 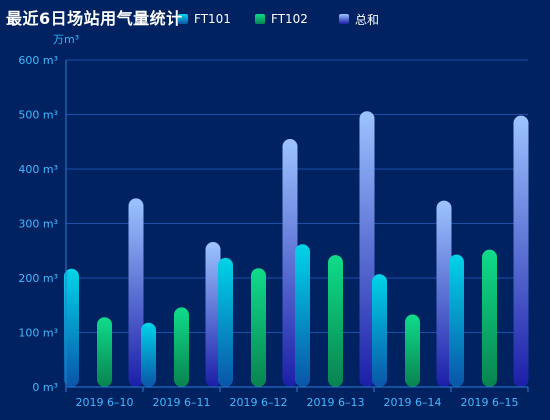 I want to click on legend-label: FT101, so click(x=212, y=19).